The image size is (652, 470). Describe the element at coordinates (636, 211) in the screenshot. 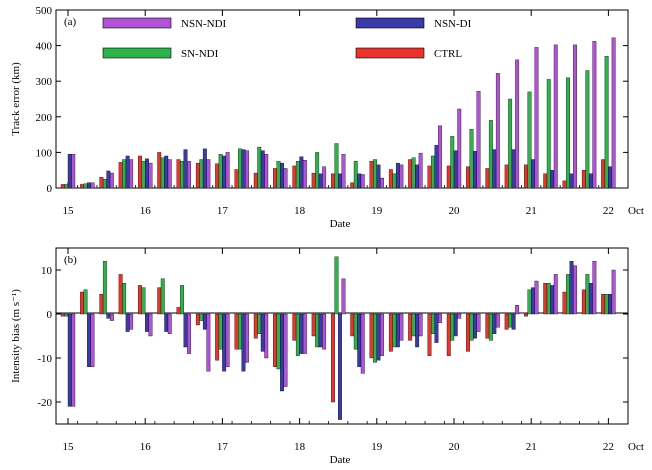

I see `panel-a-x-unit: Oct` at that location.